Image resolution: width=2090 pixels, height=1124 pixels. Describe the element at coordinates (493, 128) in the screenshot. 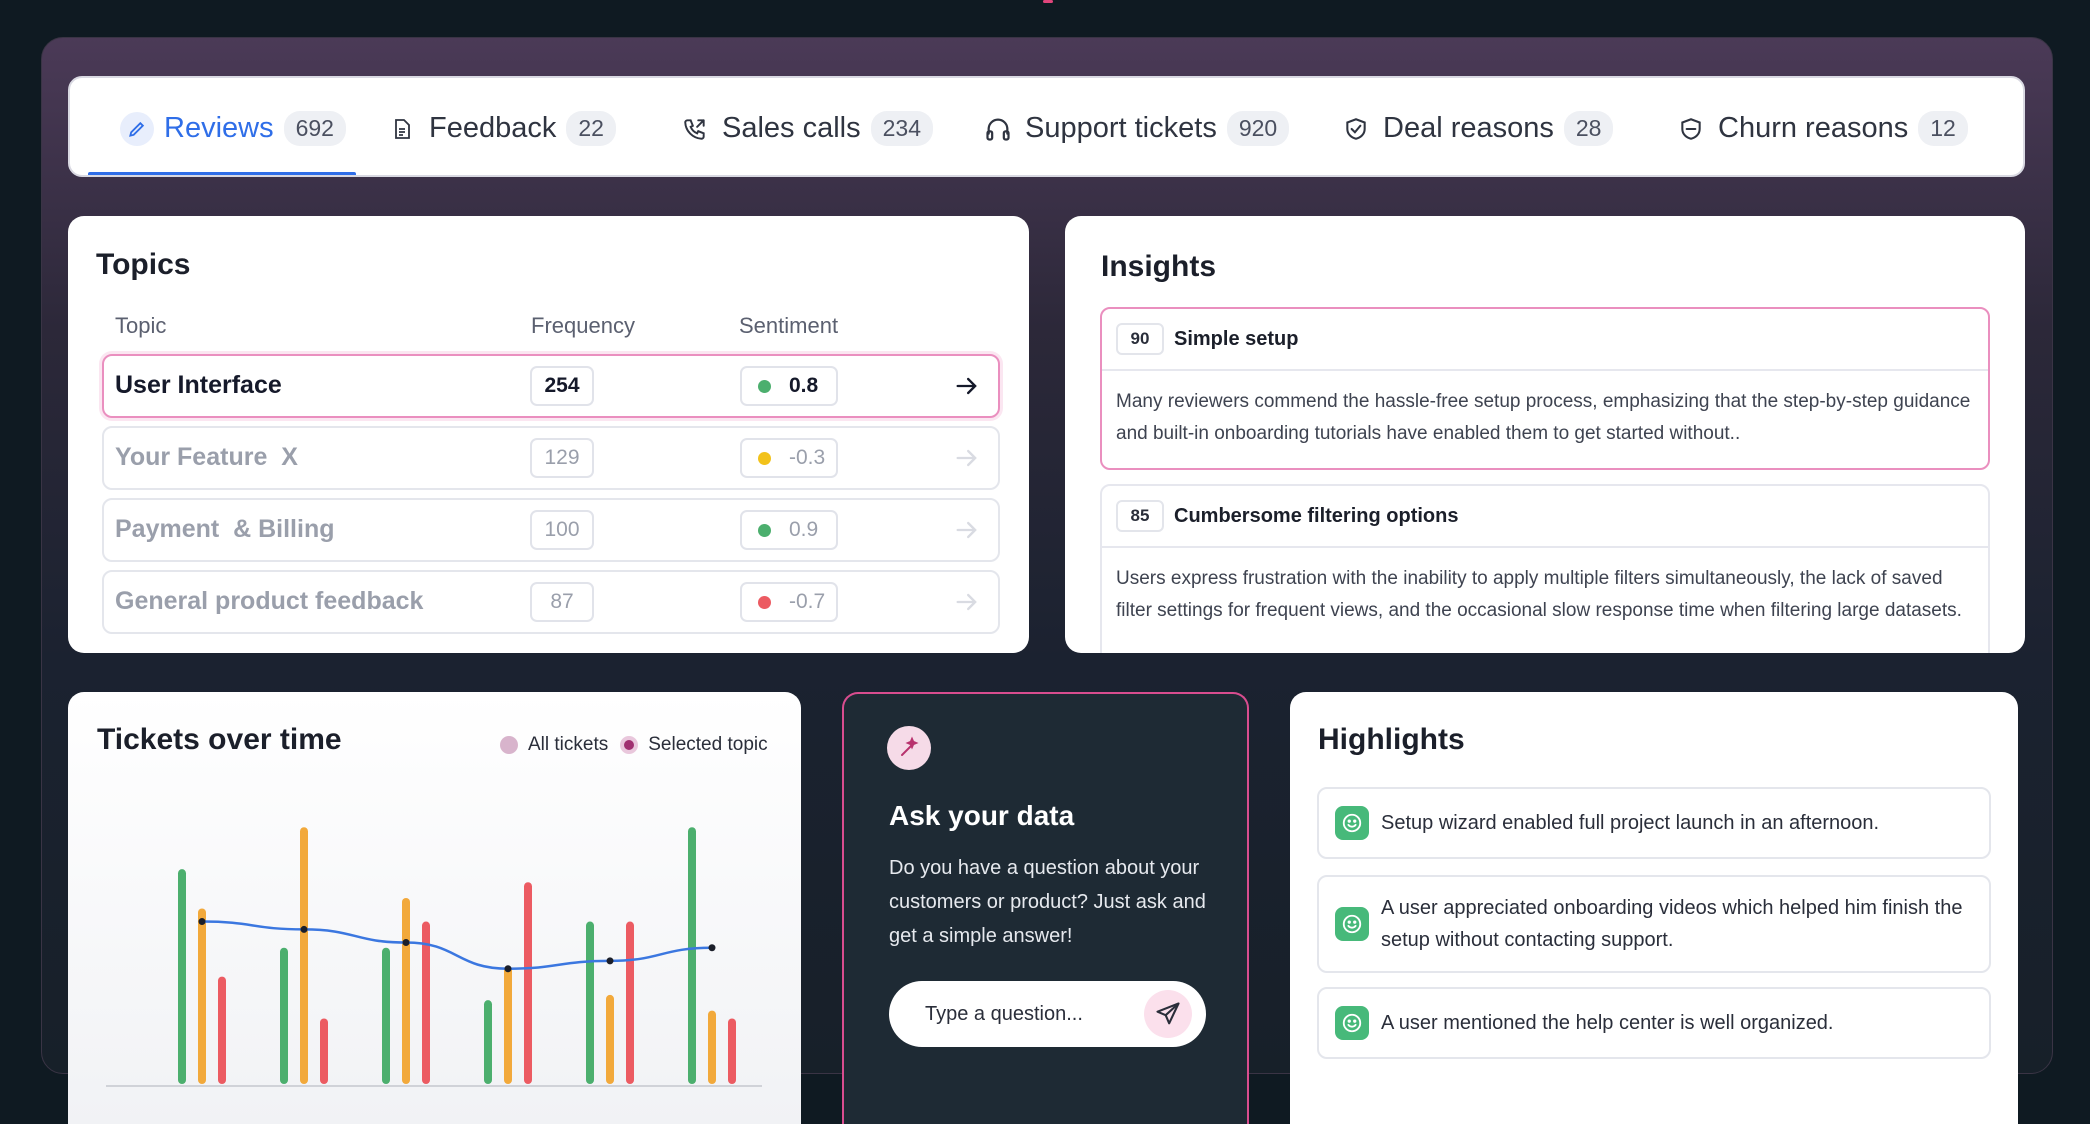

I see `tab-label: Feedback` at that location.